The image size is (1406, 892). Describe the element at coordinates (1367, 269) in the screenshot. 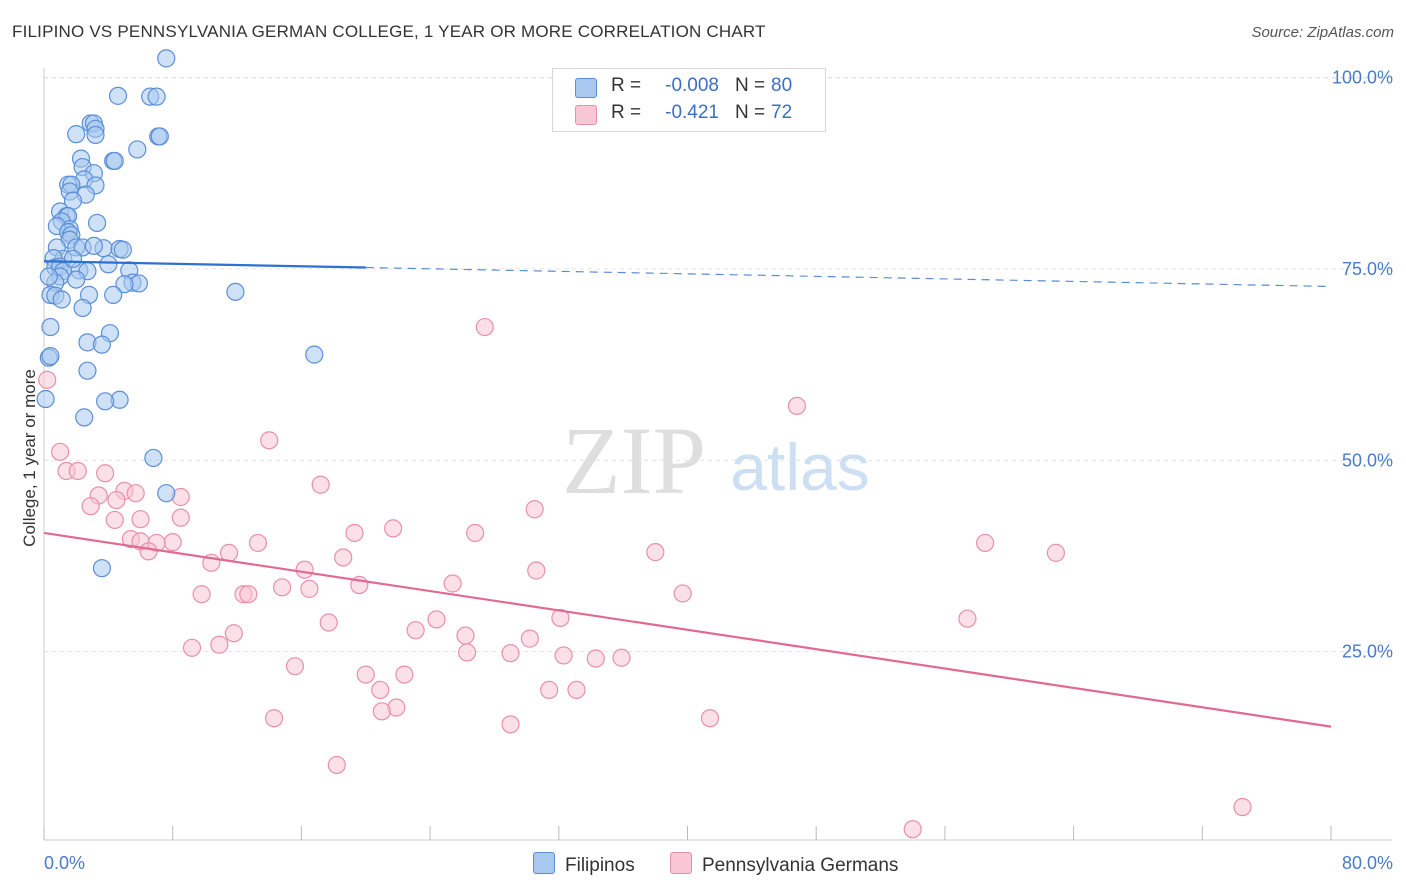

I see `y-tick-label: 75.0%` at that location.